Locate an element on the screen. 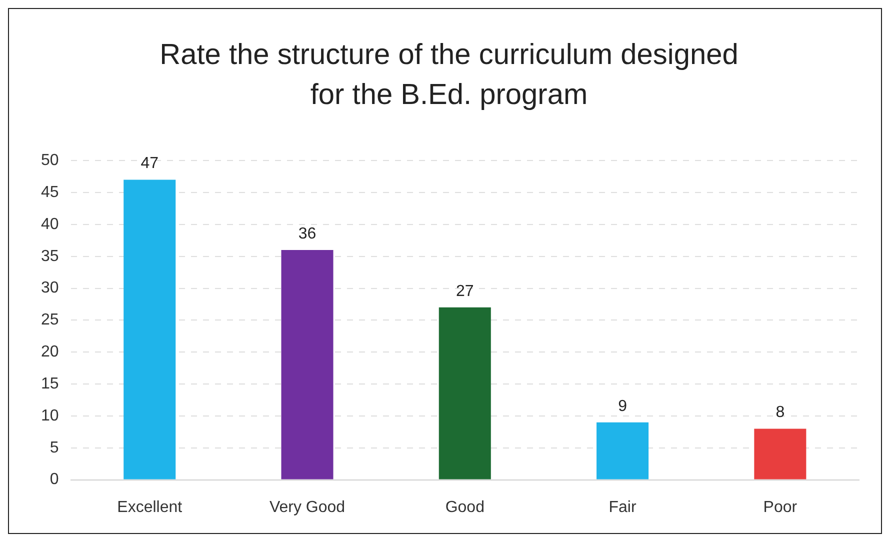  y-tick-label: 15 is located at coordinates (50, 383).